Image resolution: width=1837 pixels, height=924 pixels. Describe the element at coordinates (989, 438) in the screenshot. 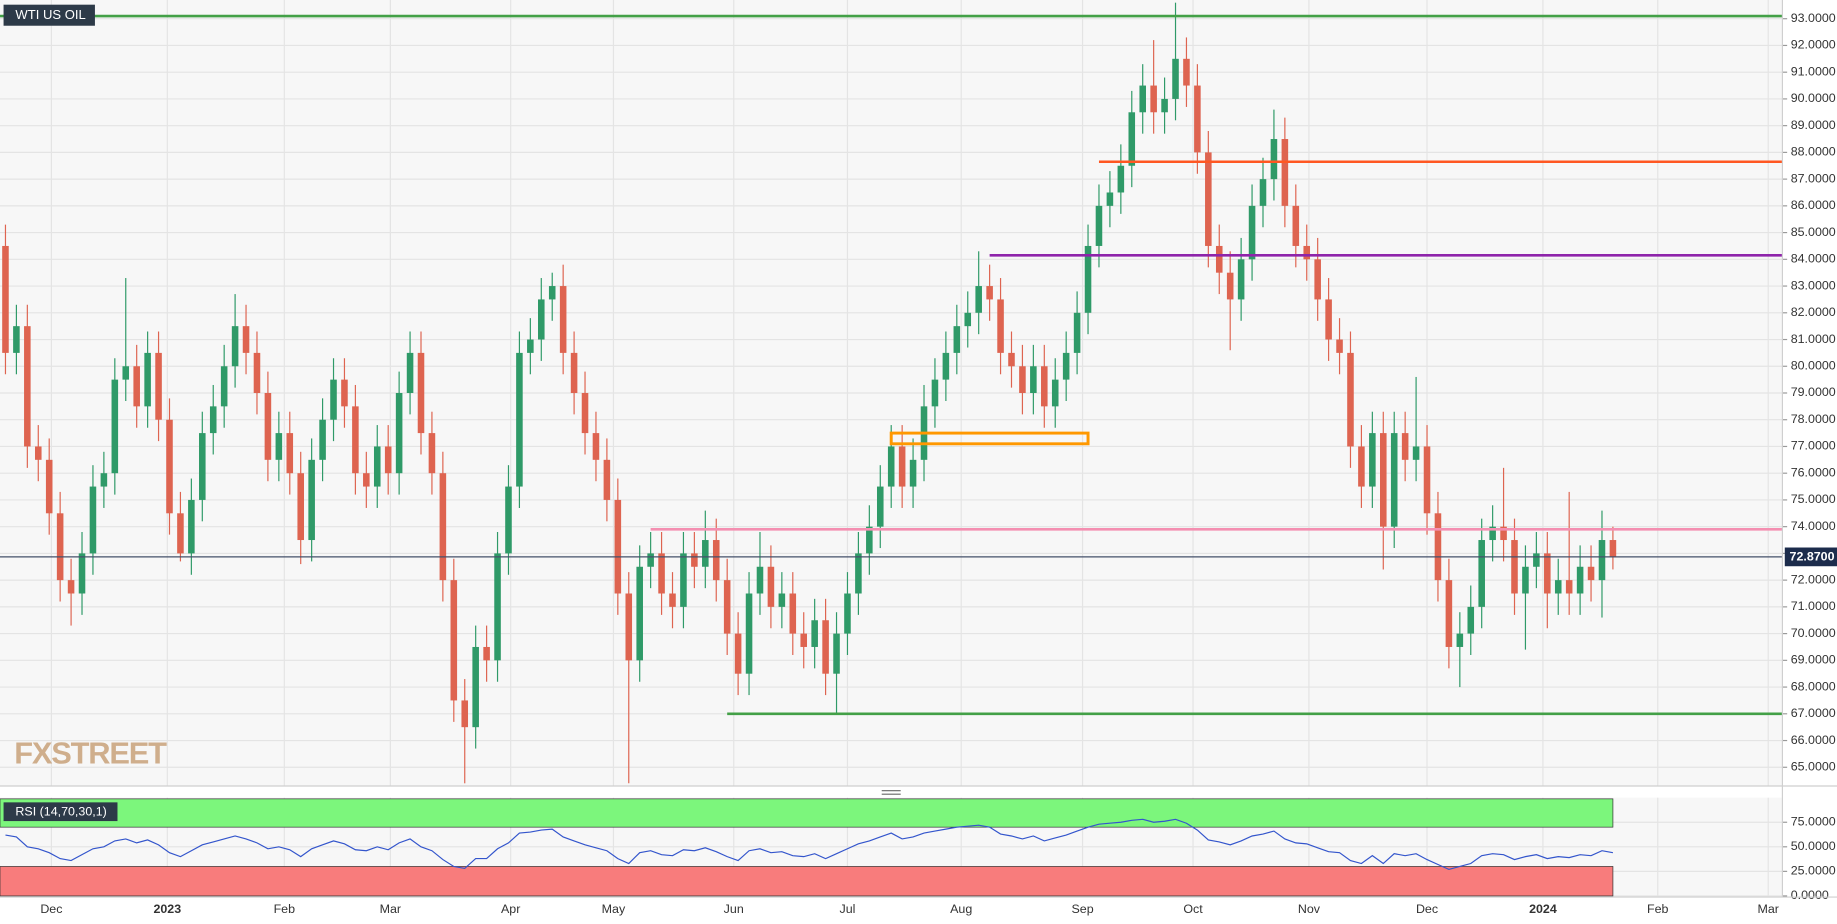

I see `zone-box` at that location.